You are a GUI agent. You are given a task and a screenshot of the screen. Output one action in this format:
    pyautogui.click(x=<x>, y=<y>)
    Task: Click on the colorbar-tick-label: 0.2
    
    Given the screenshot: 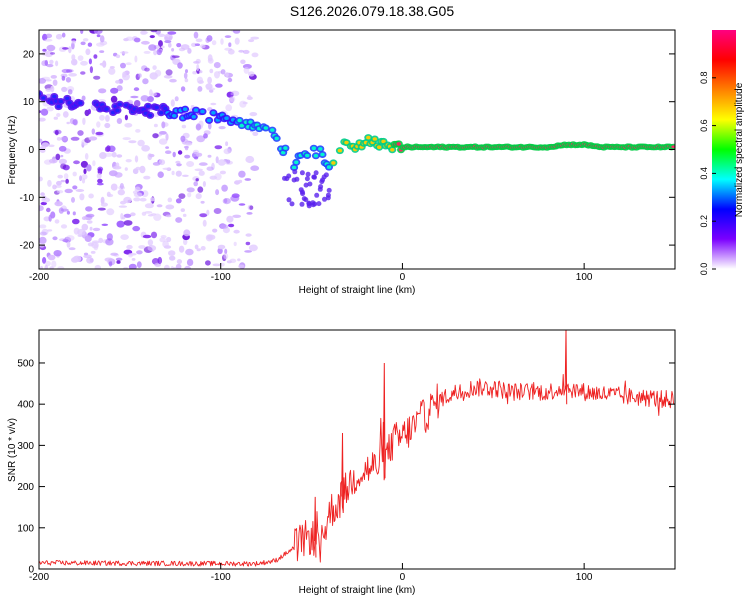 What is the action you would take?
    pyautogui.click(x=704, y=221)
    